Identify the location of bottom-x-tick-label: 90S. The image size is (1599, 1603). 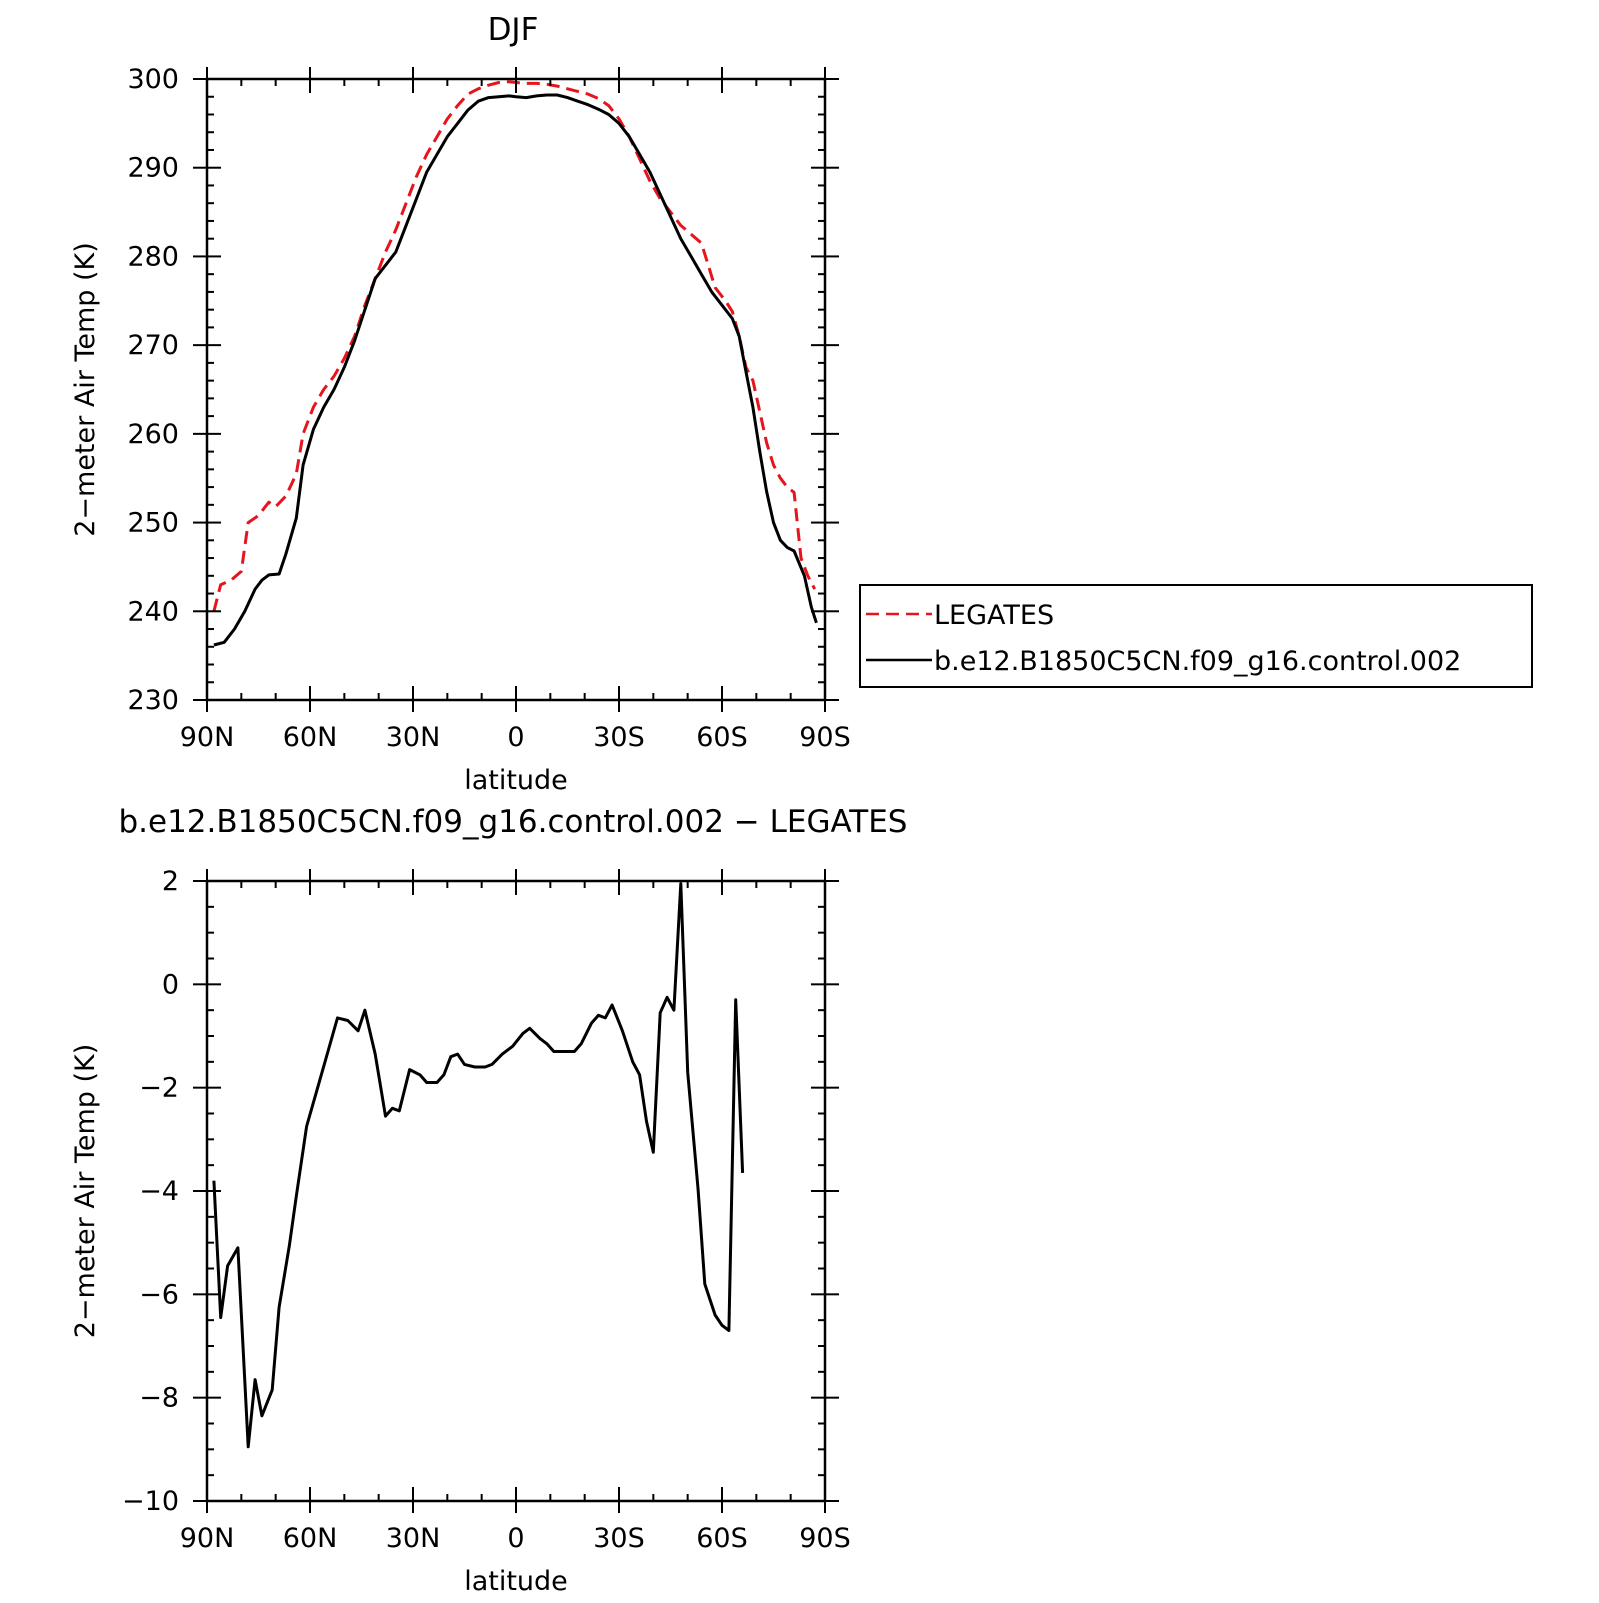
(825, 1538).